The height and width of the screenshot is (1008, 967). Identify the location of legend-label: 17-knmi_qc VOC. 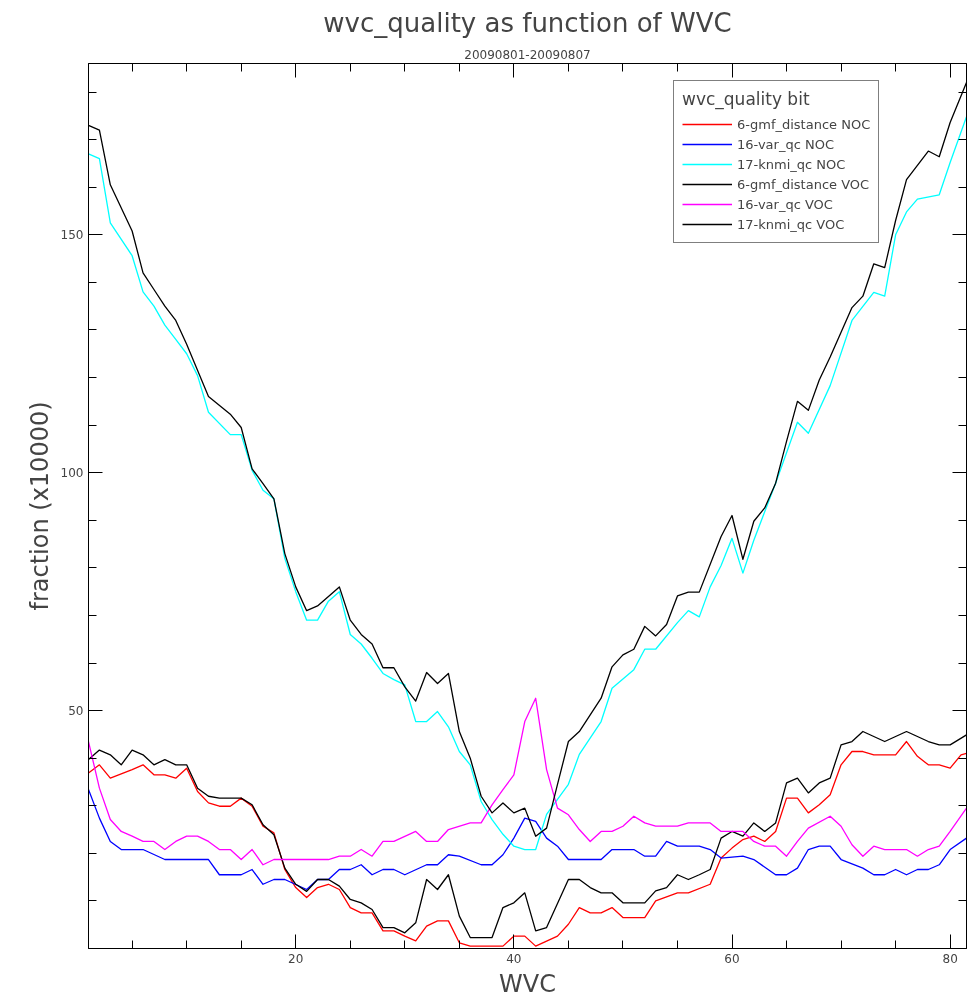
(791, 224).